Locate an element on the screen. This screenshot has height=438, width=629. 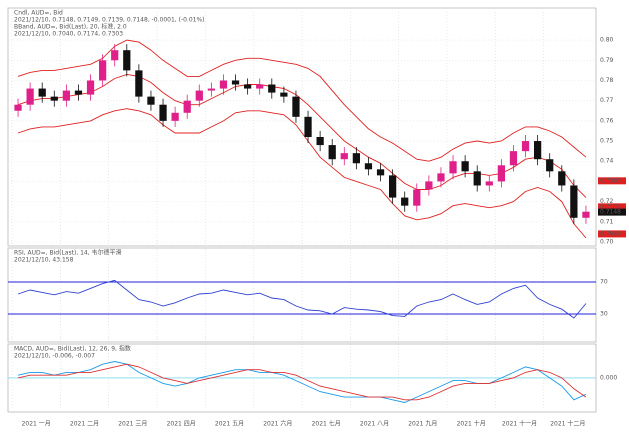
price-tag-label: 0.7040 is located at coordinates (610, 233).